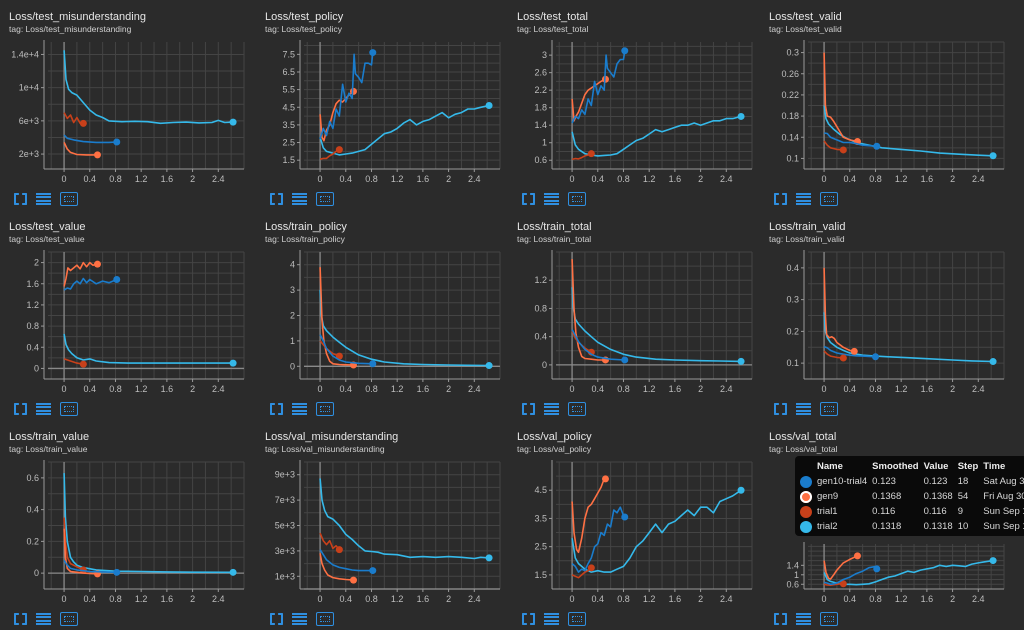  Describe the element at coordinates (126, 321) in the screenshot. I see `line-chart-svg: 0 0.4 0.8 1.2 1.6 2 2.4 0 0.4 0.8 1.2 1.6 2` at that location.